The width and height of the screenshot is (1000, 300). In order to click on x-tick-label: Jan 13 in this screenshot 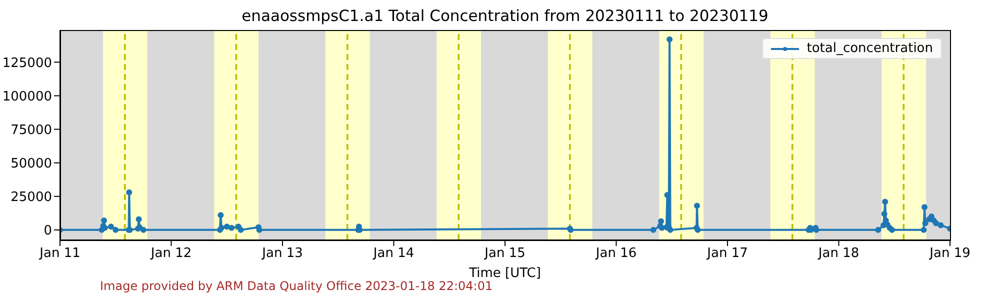, I will do `click(282, 254)`.